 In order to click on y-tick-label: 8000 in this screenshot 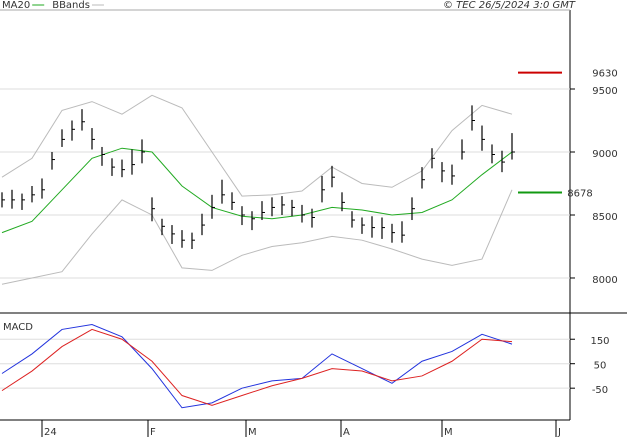, I will do `click(604, 280)`.